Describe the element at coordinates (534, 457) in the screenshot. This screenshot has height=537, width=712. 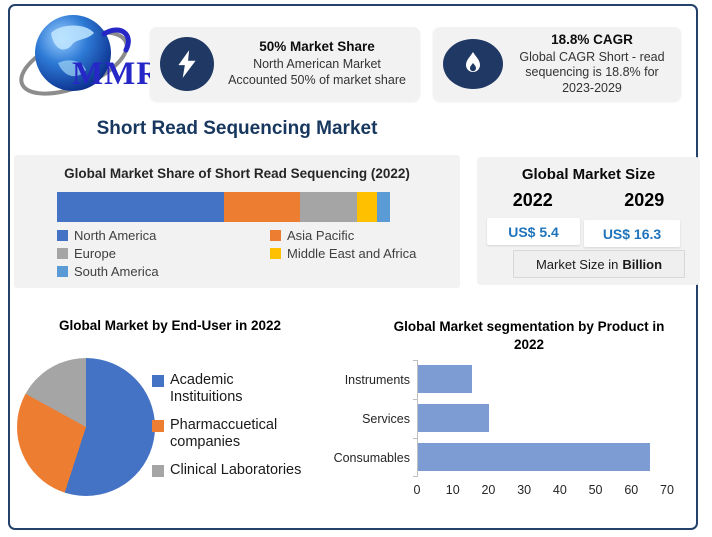
I see `bar-consumables` at that location.